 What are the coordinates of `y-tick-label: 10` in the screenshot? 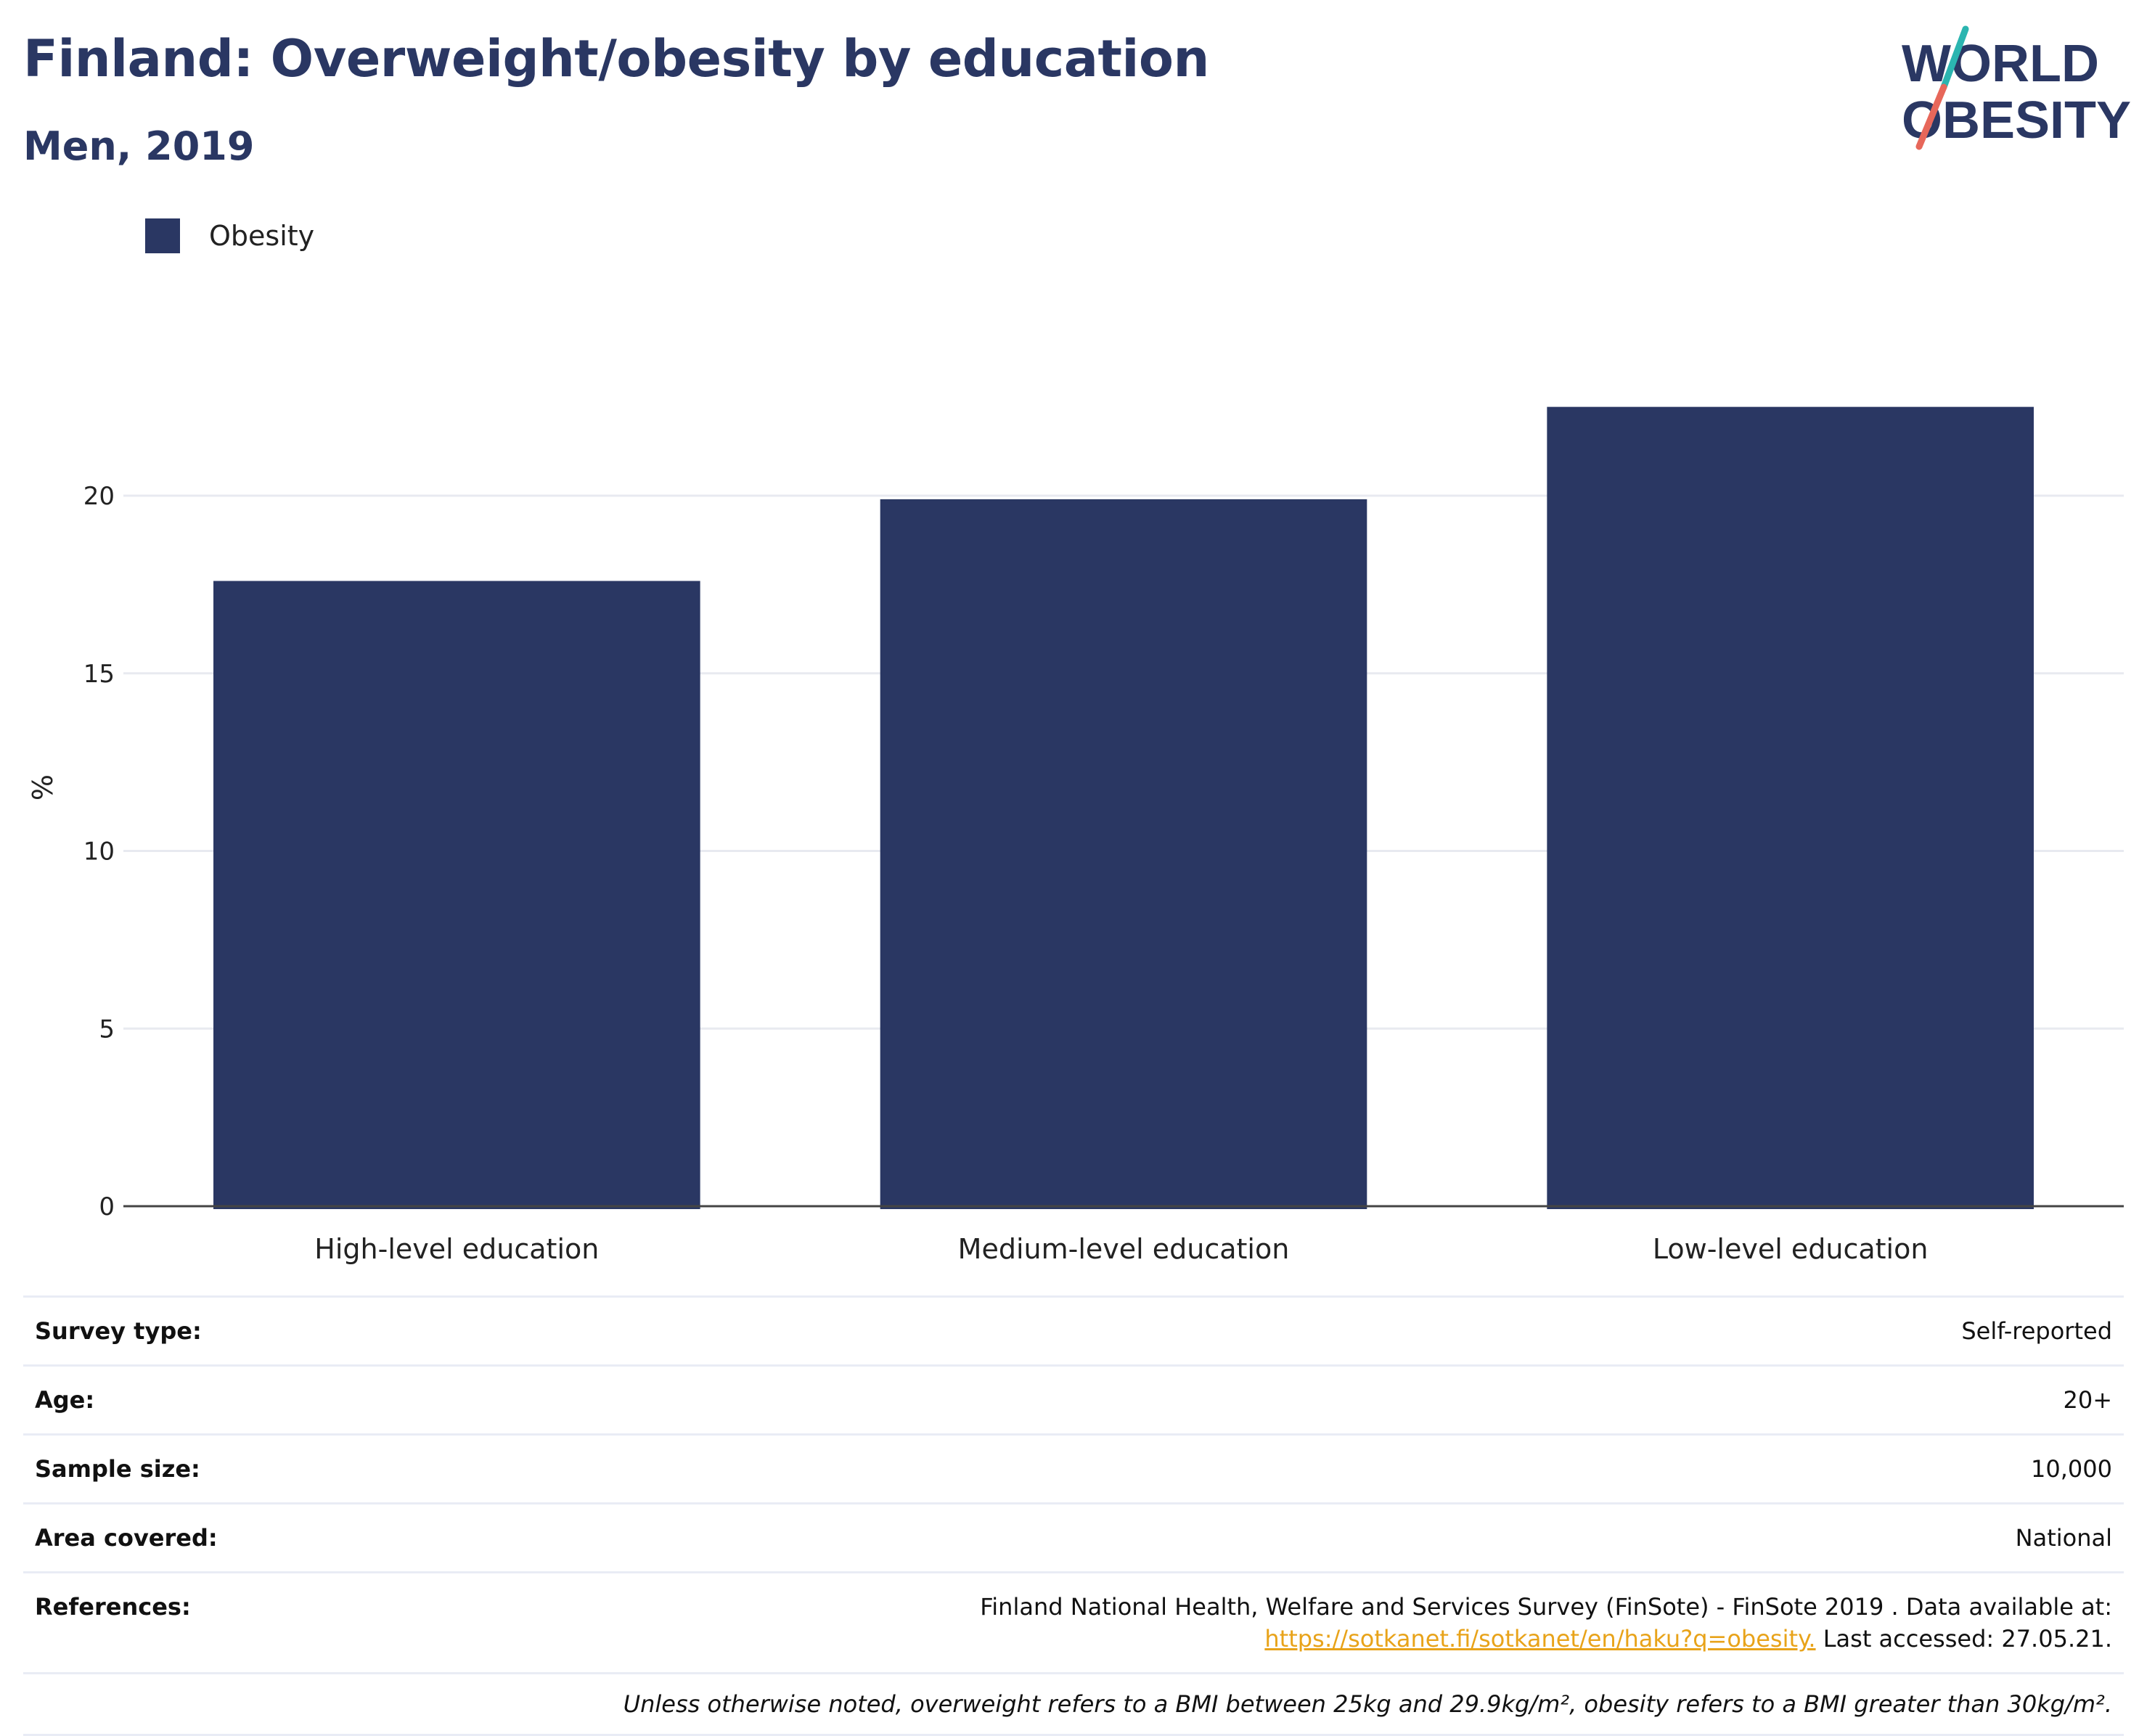 It's located at (99, 852).